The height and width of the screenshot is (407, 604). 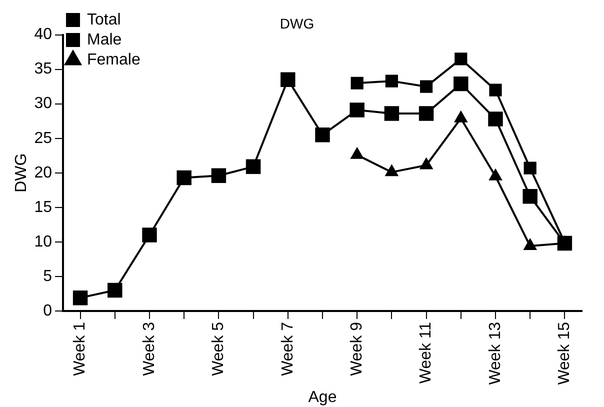 I want to click on y-tick-label: 0, so click(x=47, y=311).